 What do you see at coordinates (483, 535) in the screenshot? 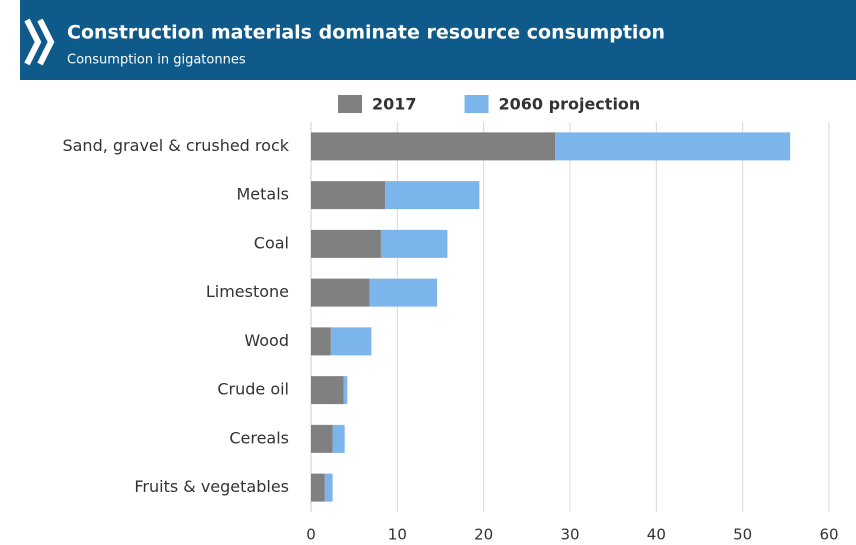
I see `x-tick-label: 20` at bounding box center [483, 535].